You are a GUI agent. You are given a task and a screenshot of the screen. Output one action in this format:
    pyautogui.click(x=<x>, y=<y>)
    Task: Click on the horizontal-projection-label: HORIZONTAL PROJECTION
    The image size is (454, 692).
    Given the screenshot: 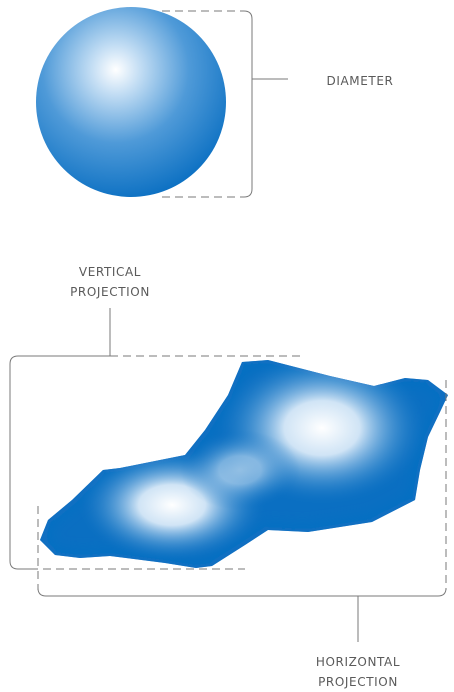 What is the action you would take?
    pyautogui.click(x=358, y=672)
    